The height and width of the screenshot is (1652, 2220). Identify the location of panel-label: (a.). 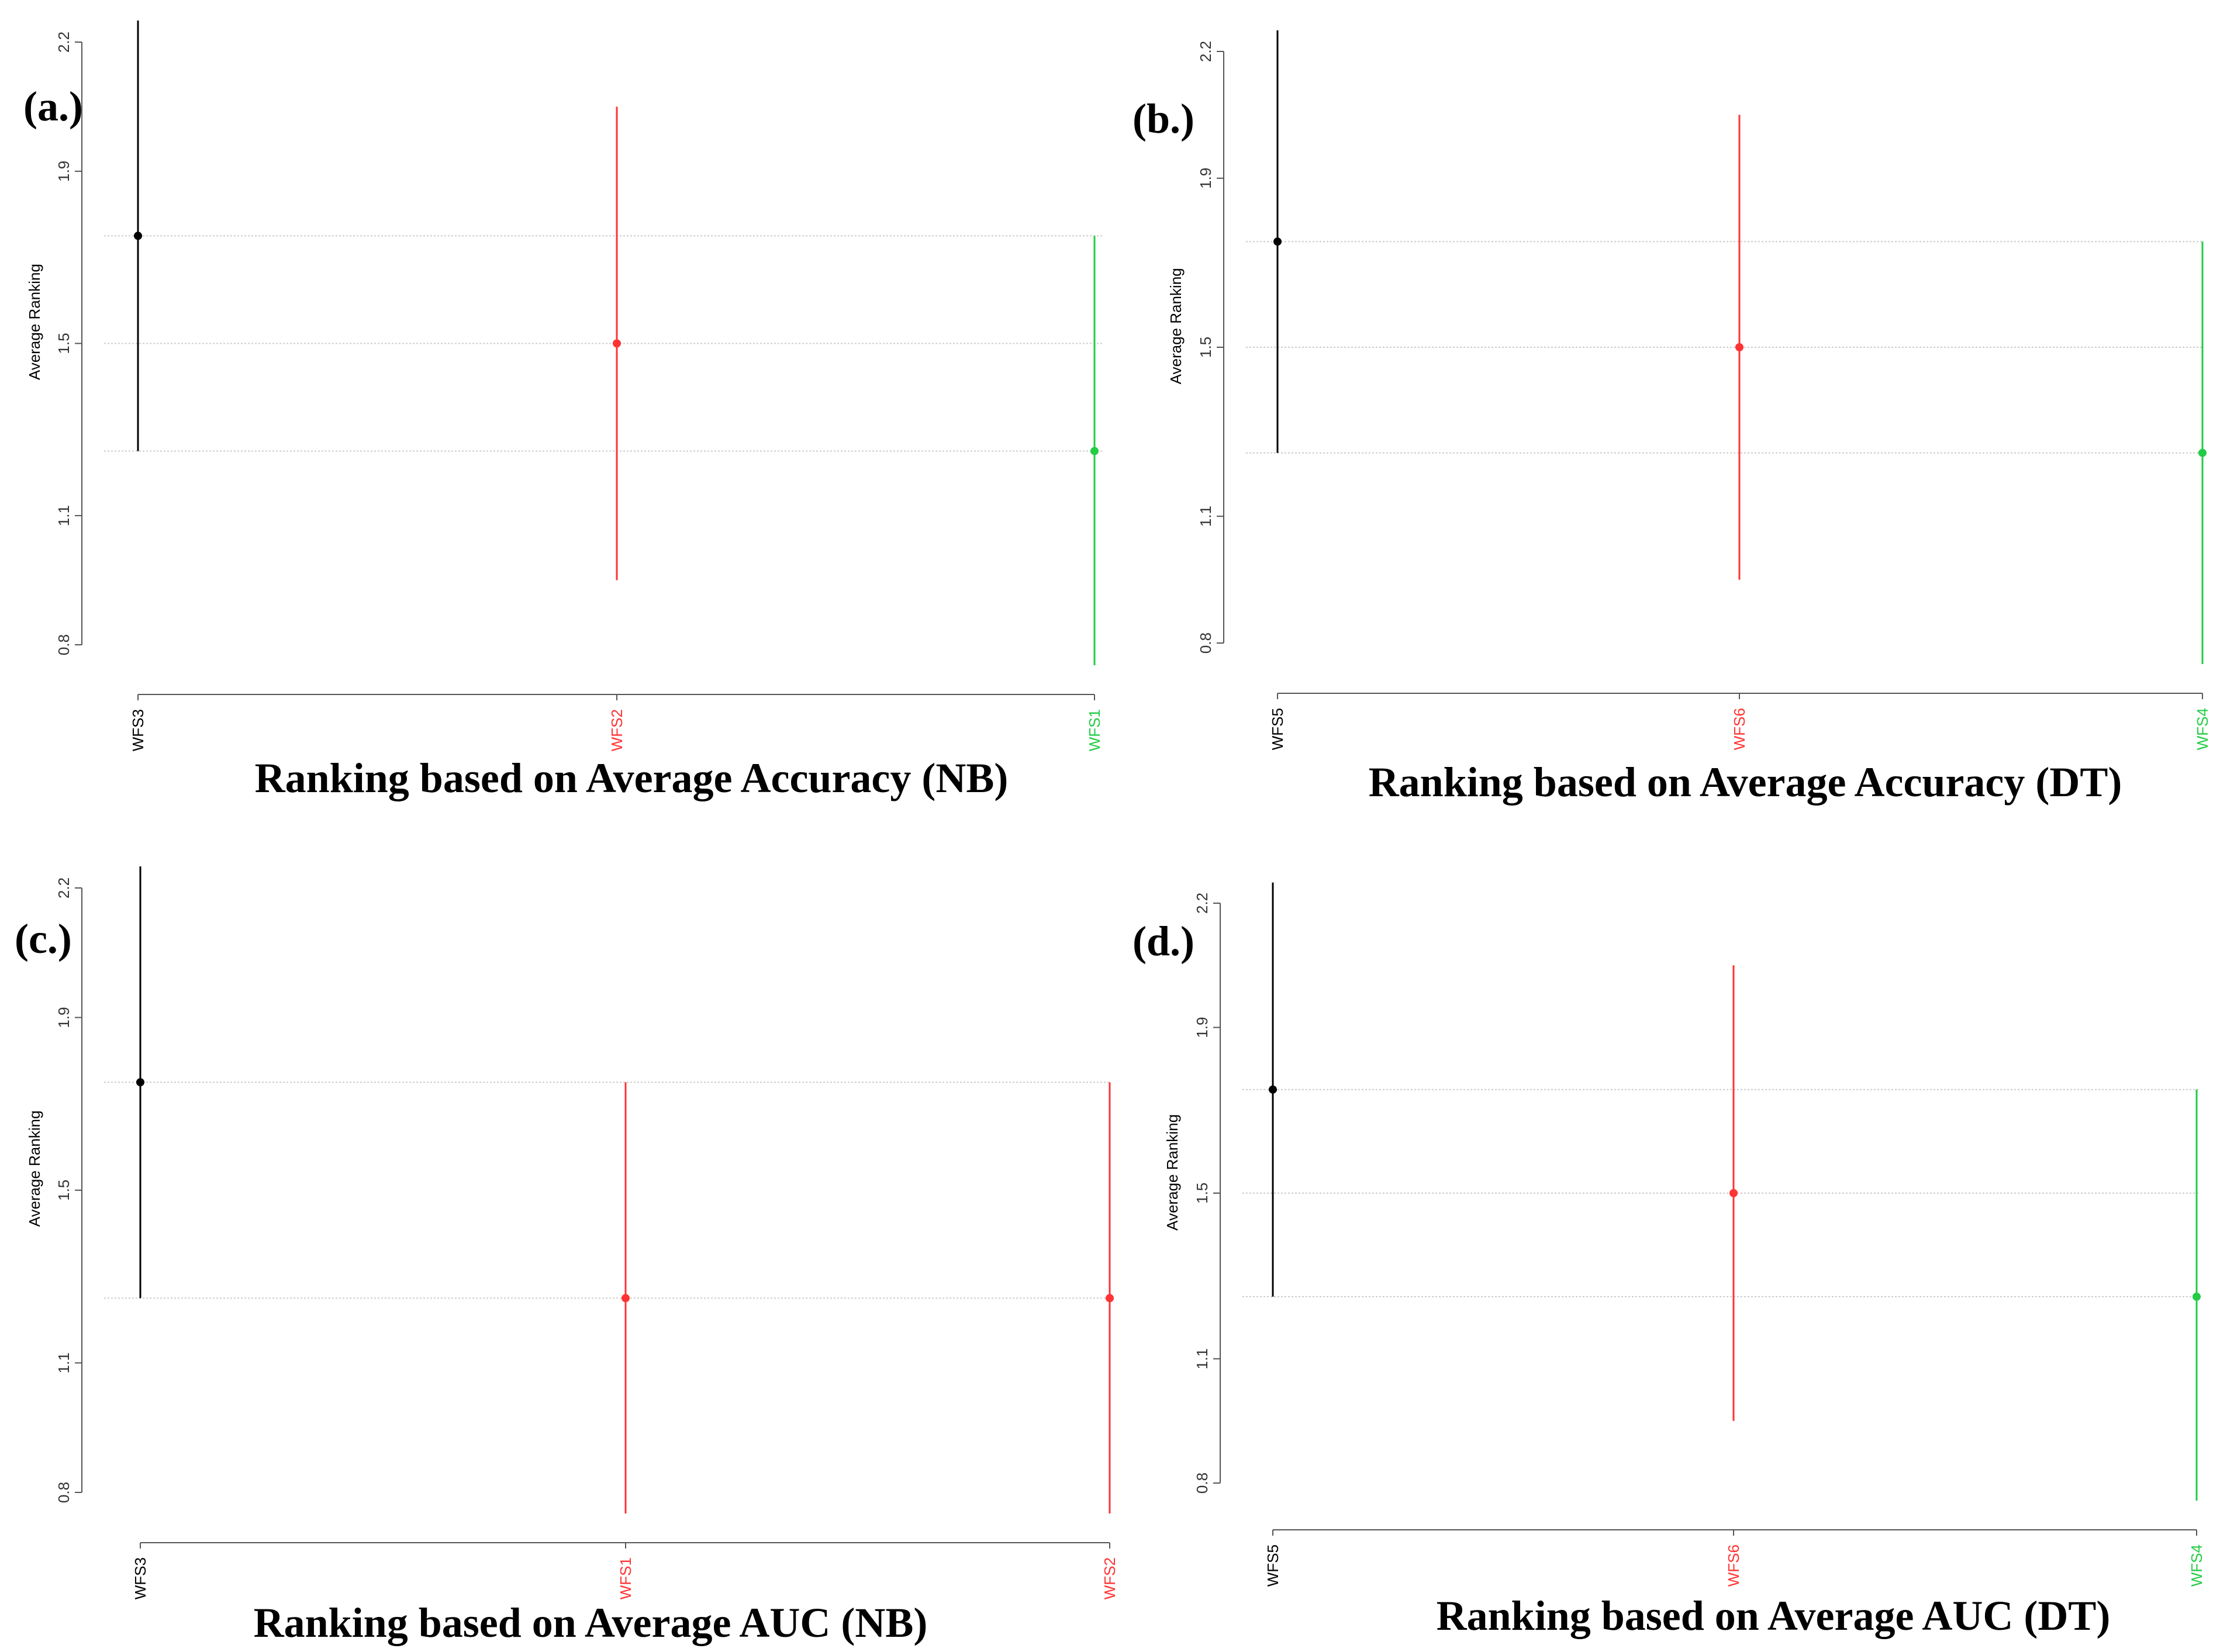
(53, 106).